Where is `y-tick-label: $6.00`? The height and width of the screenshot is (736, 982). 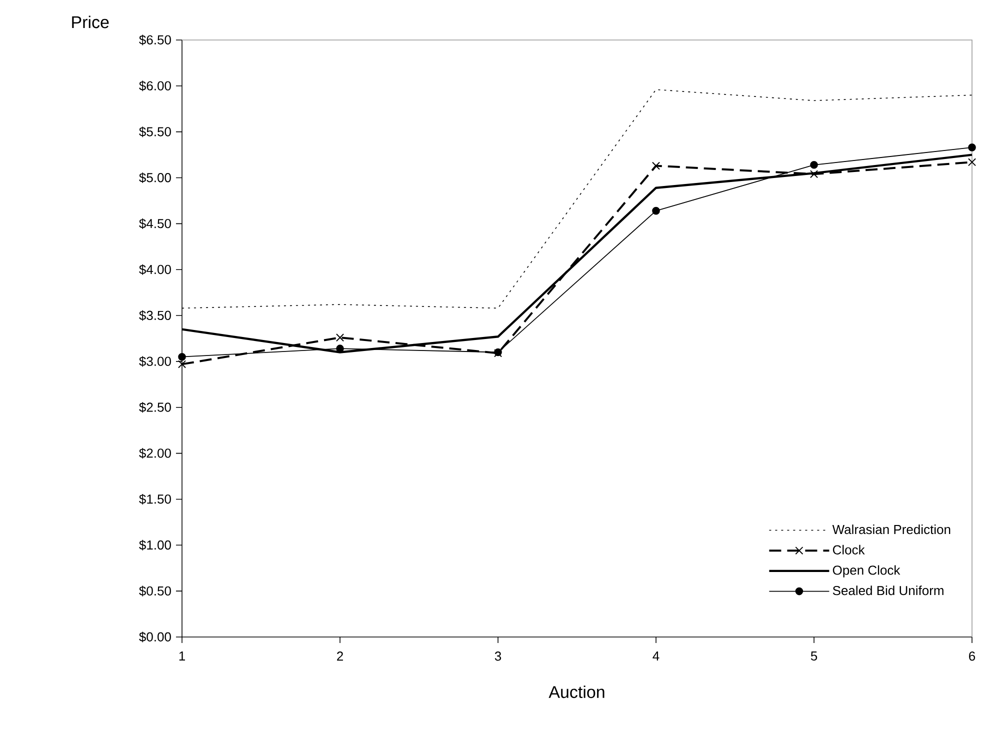
y-tick-label: $6.00 is located at coordinates (155, 86).